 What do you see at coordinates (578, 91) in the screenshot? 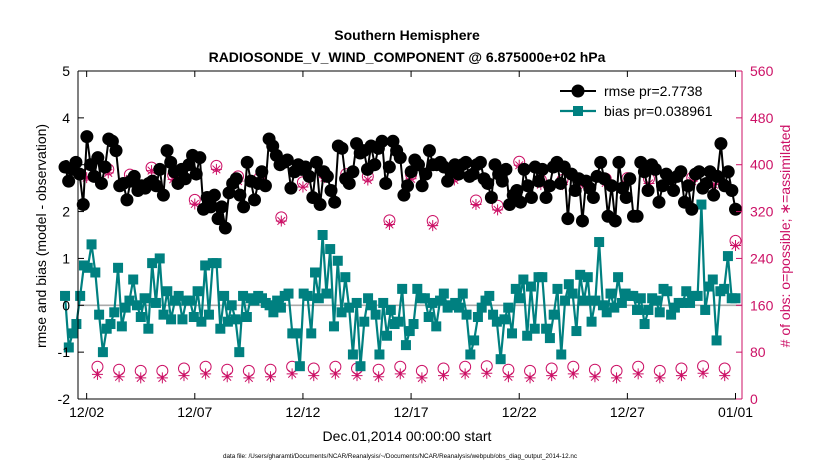
I see `legend-rmse-marker` at bounding box center [578, 91].